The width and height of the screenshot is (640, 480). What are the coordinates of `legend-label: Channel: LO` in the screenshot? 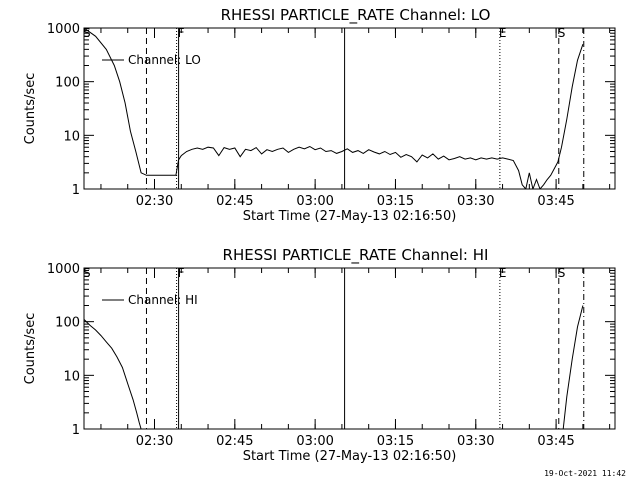 It's located at (164, 60).